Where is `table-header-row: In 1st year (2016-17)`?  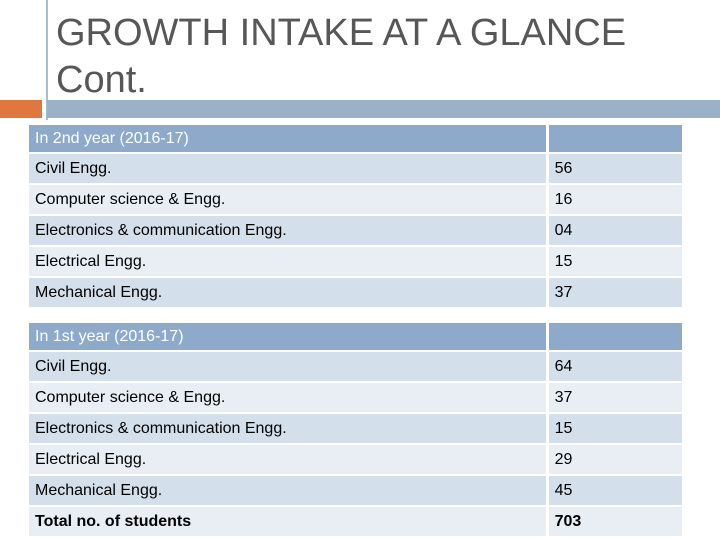
table-header-row: In 1st year (2016-17) is located at coordinates (355, 337).